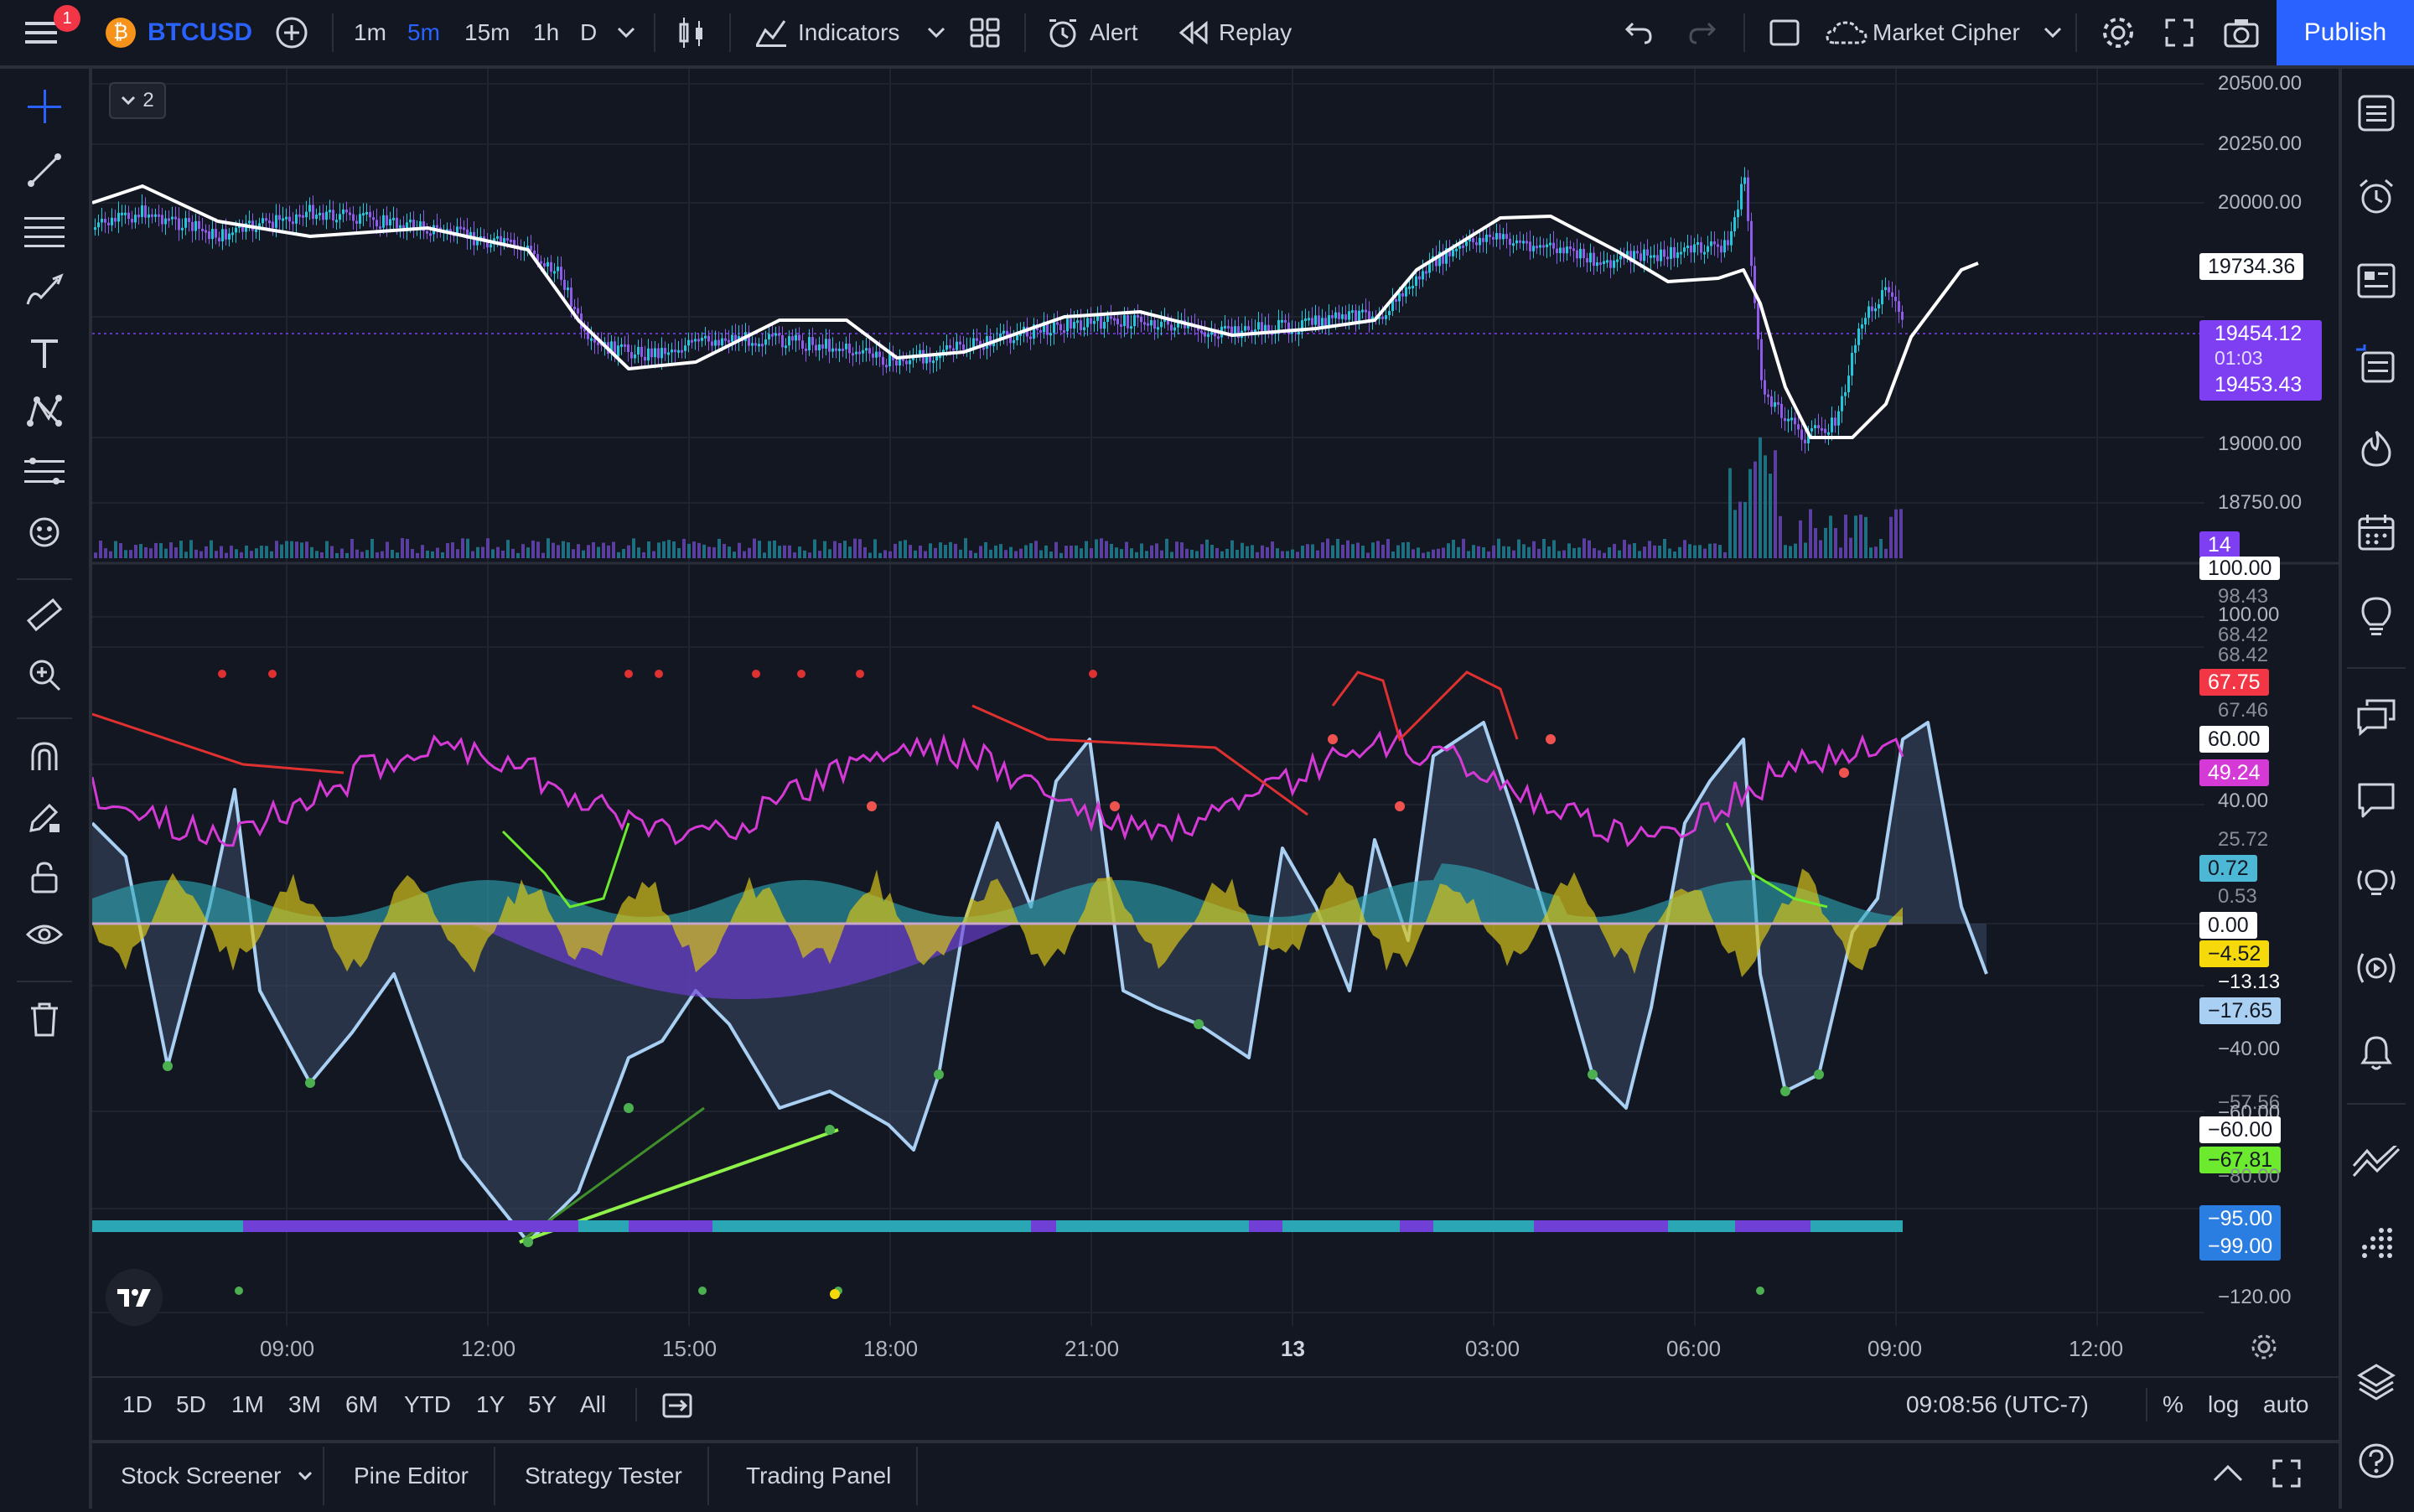  What do you see at coordinates (1639, 32) in the screenshot?
I see `undo-button` at bounding box center [1639, 32].